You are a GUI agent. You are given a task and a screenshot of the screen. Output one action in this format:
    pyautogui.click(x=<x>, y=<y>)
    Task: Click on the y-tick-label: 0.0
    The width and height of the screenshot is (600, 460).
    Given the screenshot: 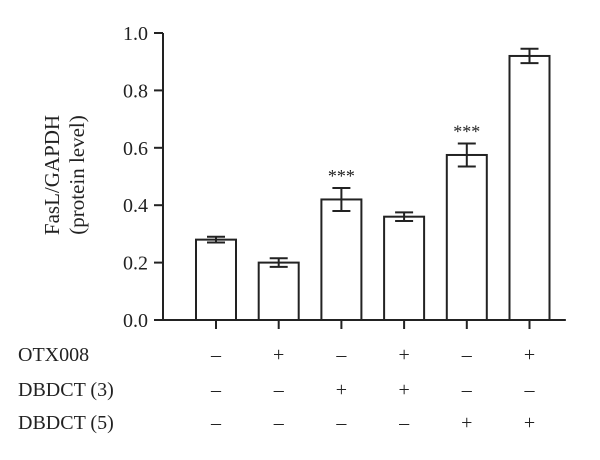 What is the action you would take?
    pyautogui.click(x=135, y=321)
    